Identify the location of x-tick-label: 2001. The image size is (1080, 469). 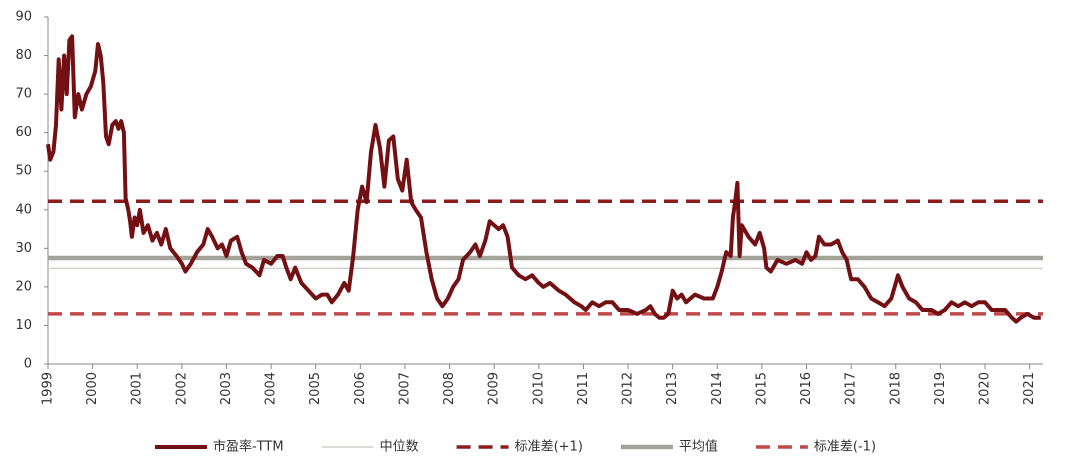
(137, 388).